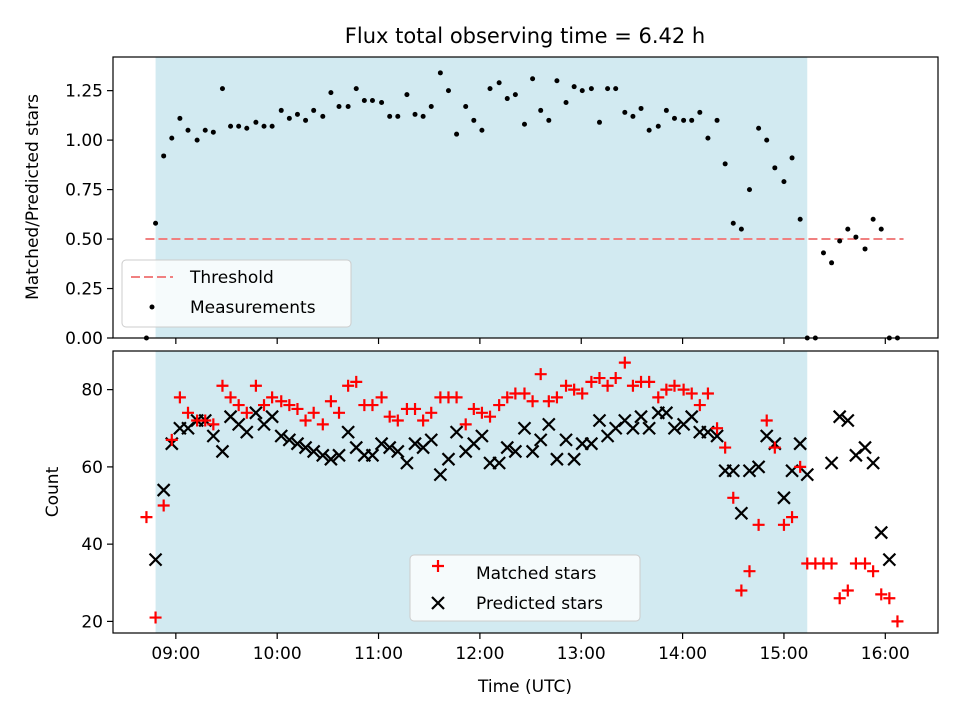 The width and height of the screenshot is (960, 720). Describe the element at coordinates (479, 654) in the screenshot. I see `xtick-label: 12:00` at that location.